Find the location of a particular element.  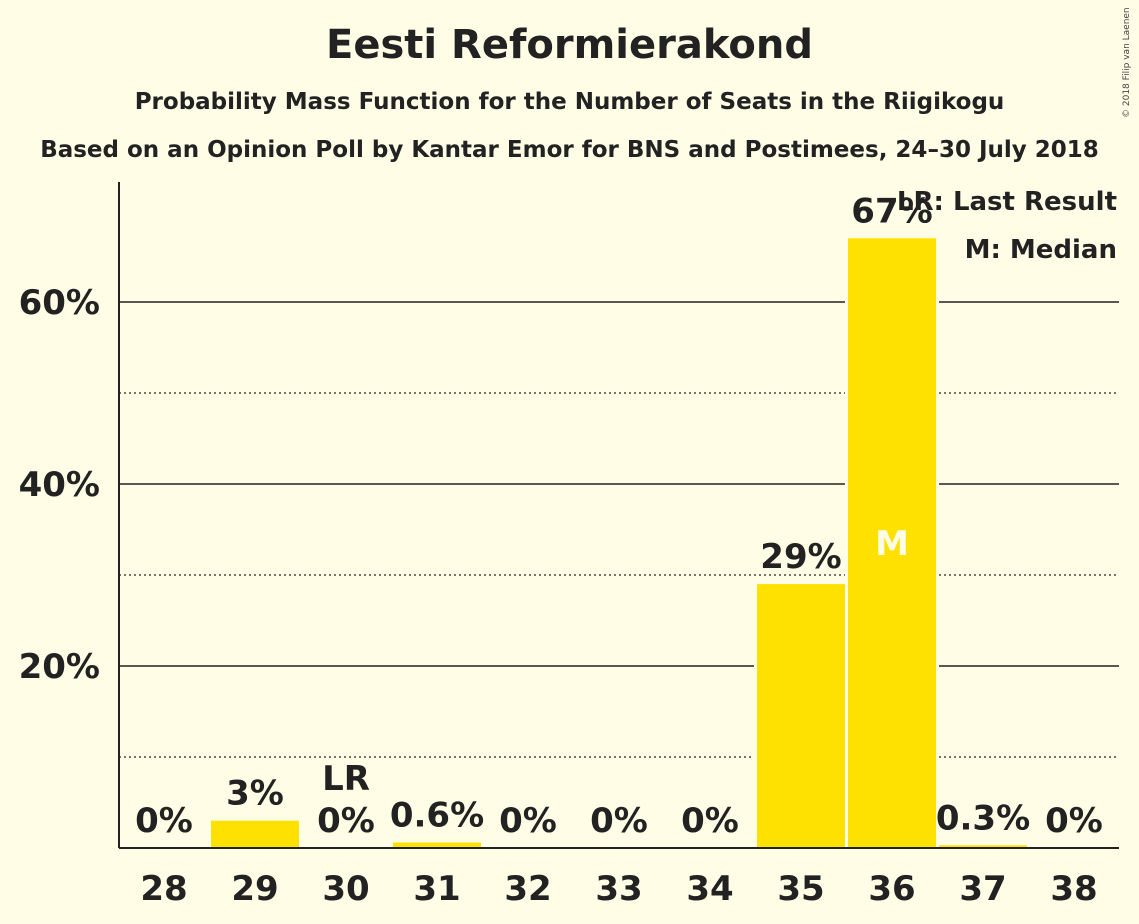

x-tick-label: 28 is located at coordinates (163, 889).